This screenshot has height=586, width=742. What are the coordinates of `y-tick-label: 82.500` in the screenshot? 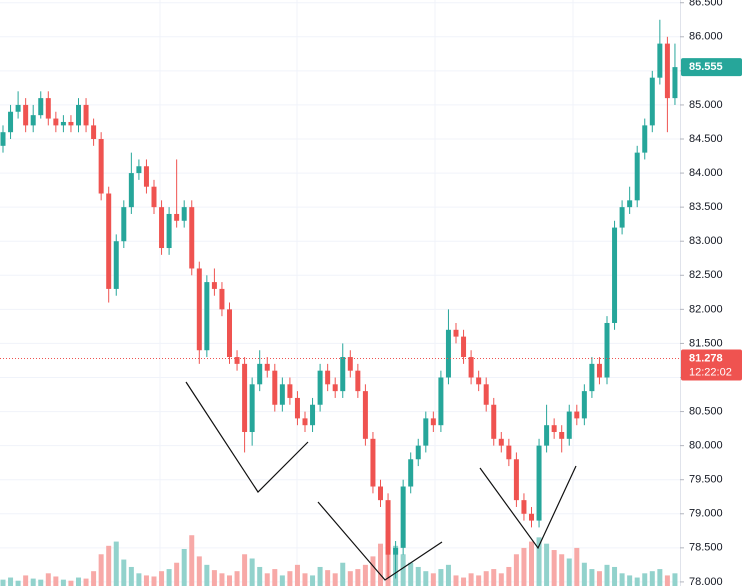 It's located at (706, 275).